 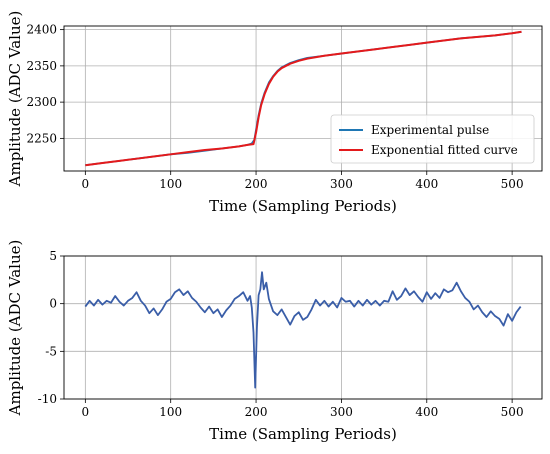 I want to click on legend-label-experimental-pulse: Experimental pulse, so click(x=430, y=130).